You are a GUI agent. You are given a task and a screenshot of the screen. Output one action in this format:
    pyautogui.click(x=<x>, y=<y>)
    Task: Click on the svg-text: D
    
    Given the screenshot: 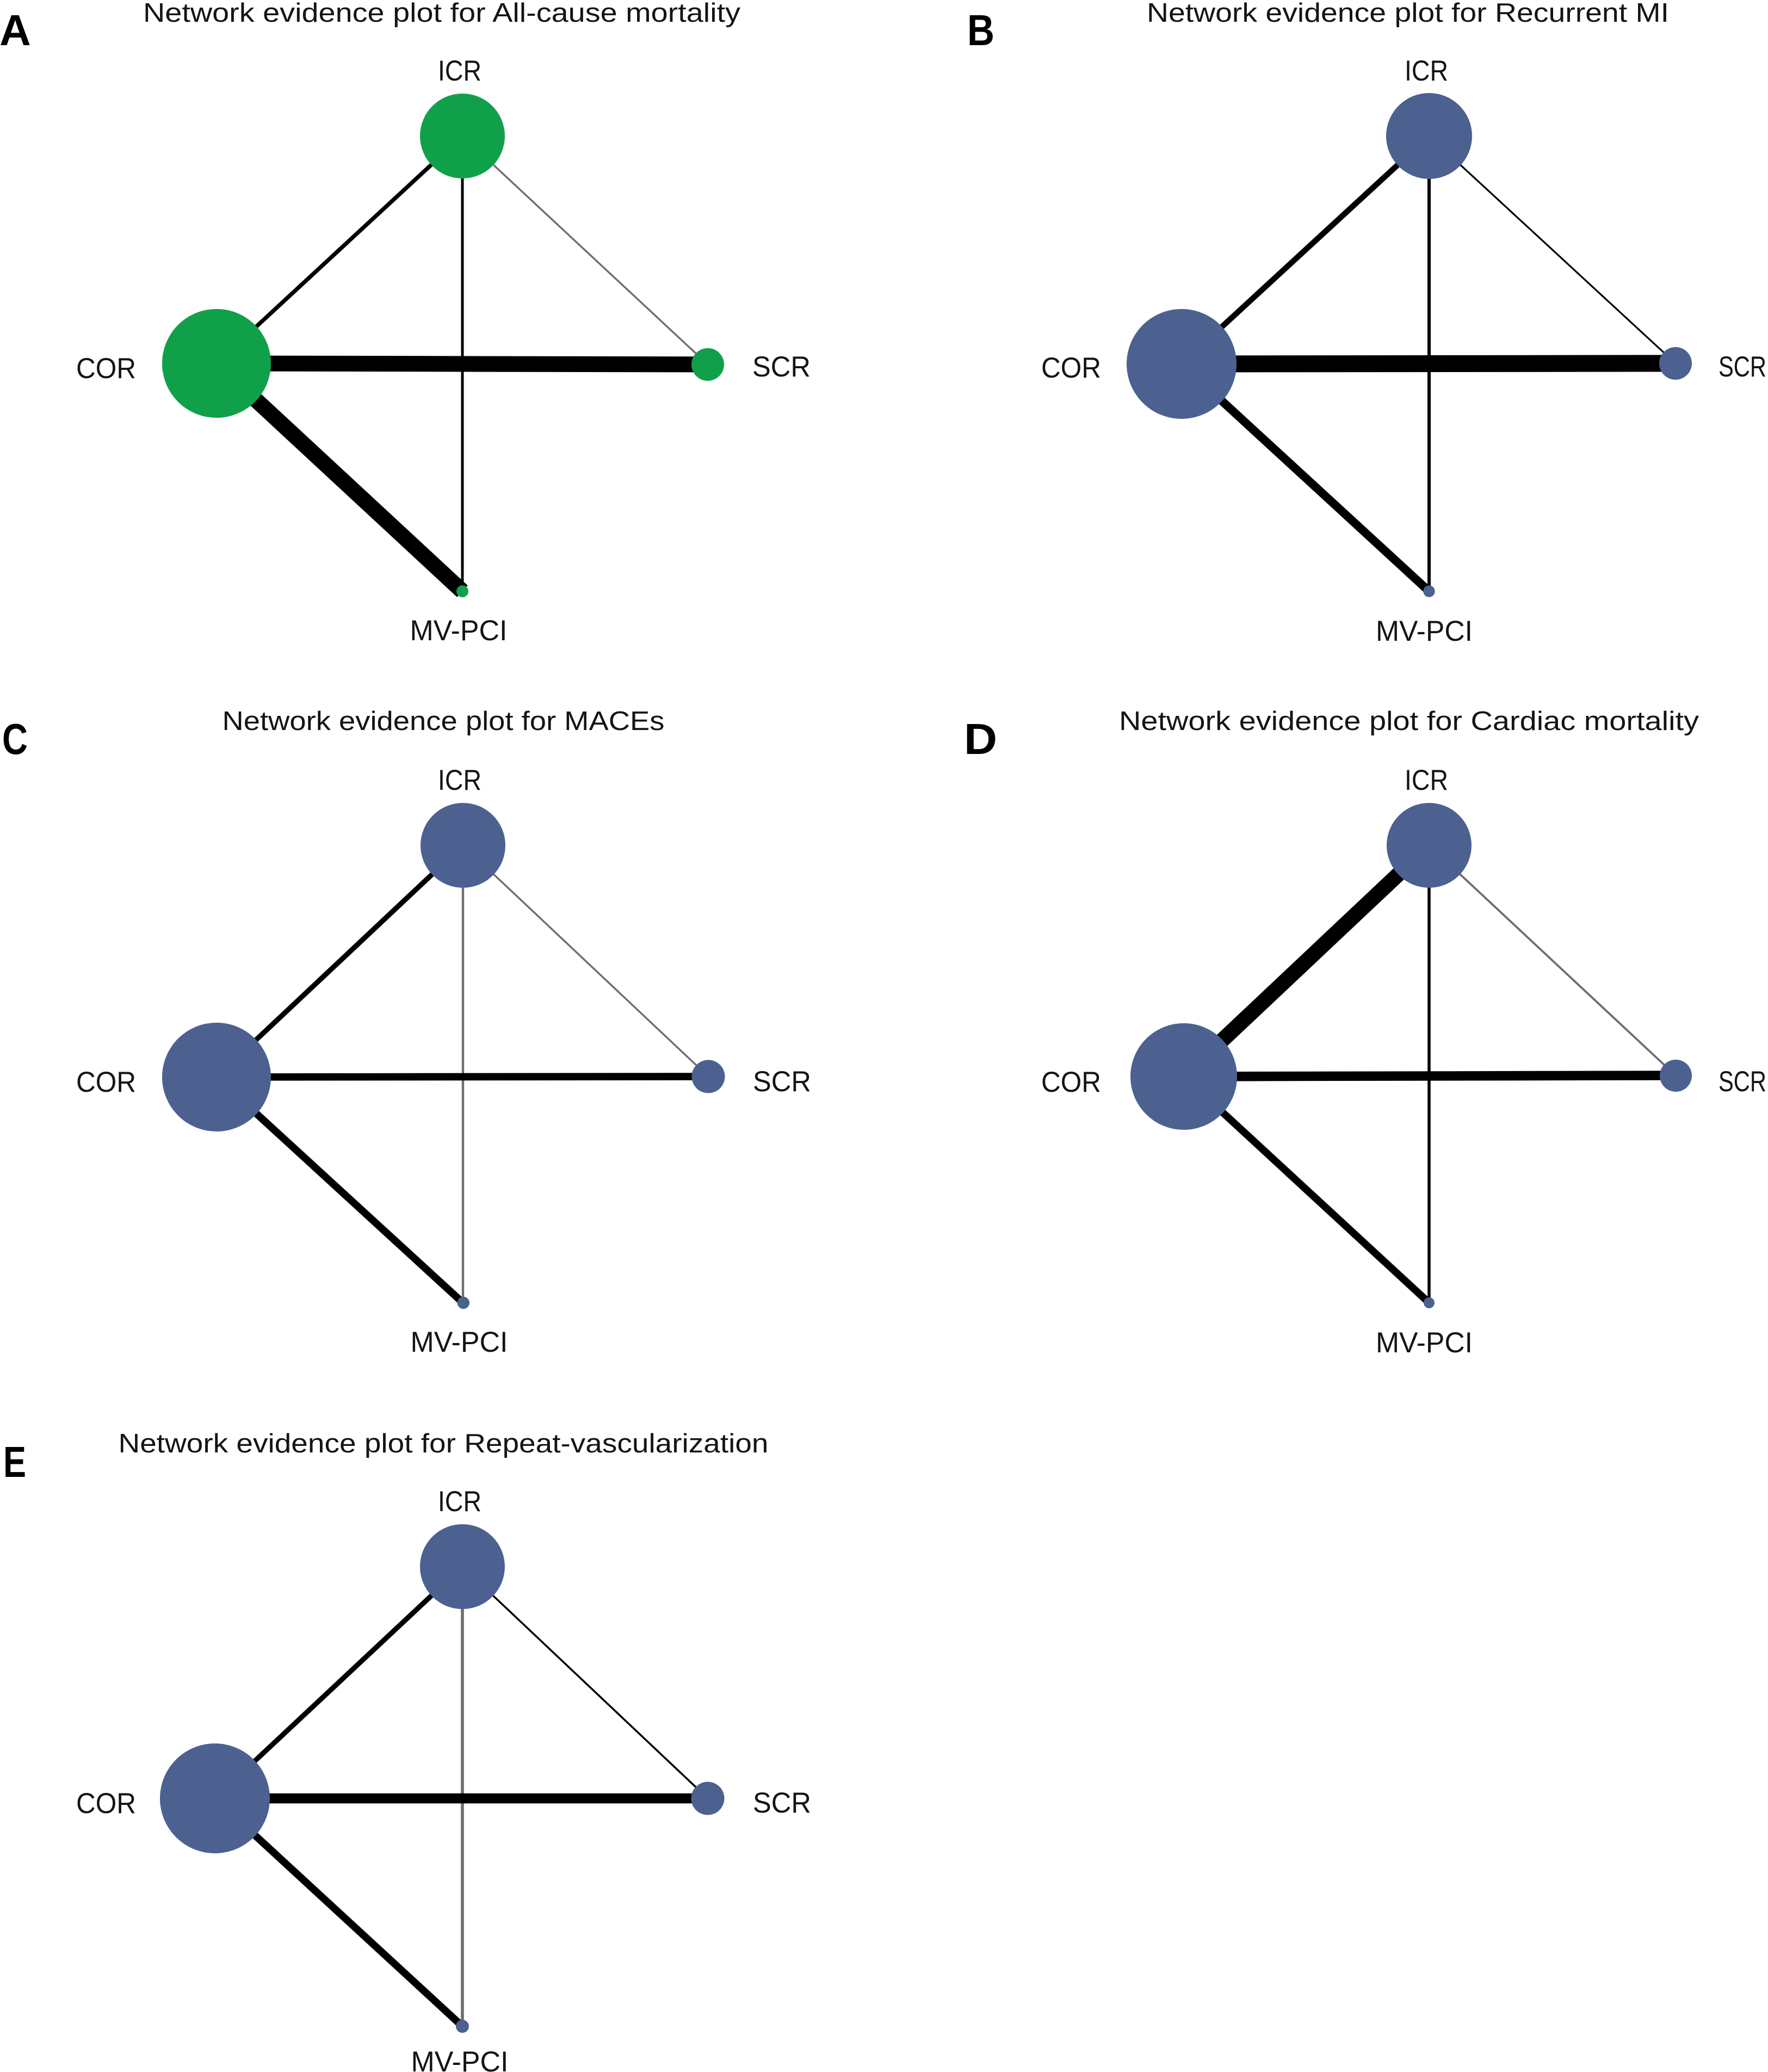 What is the action you would take?
    pyautogui.click(x=981, y=739)
    